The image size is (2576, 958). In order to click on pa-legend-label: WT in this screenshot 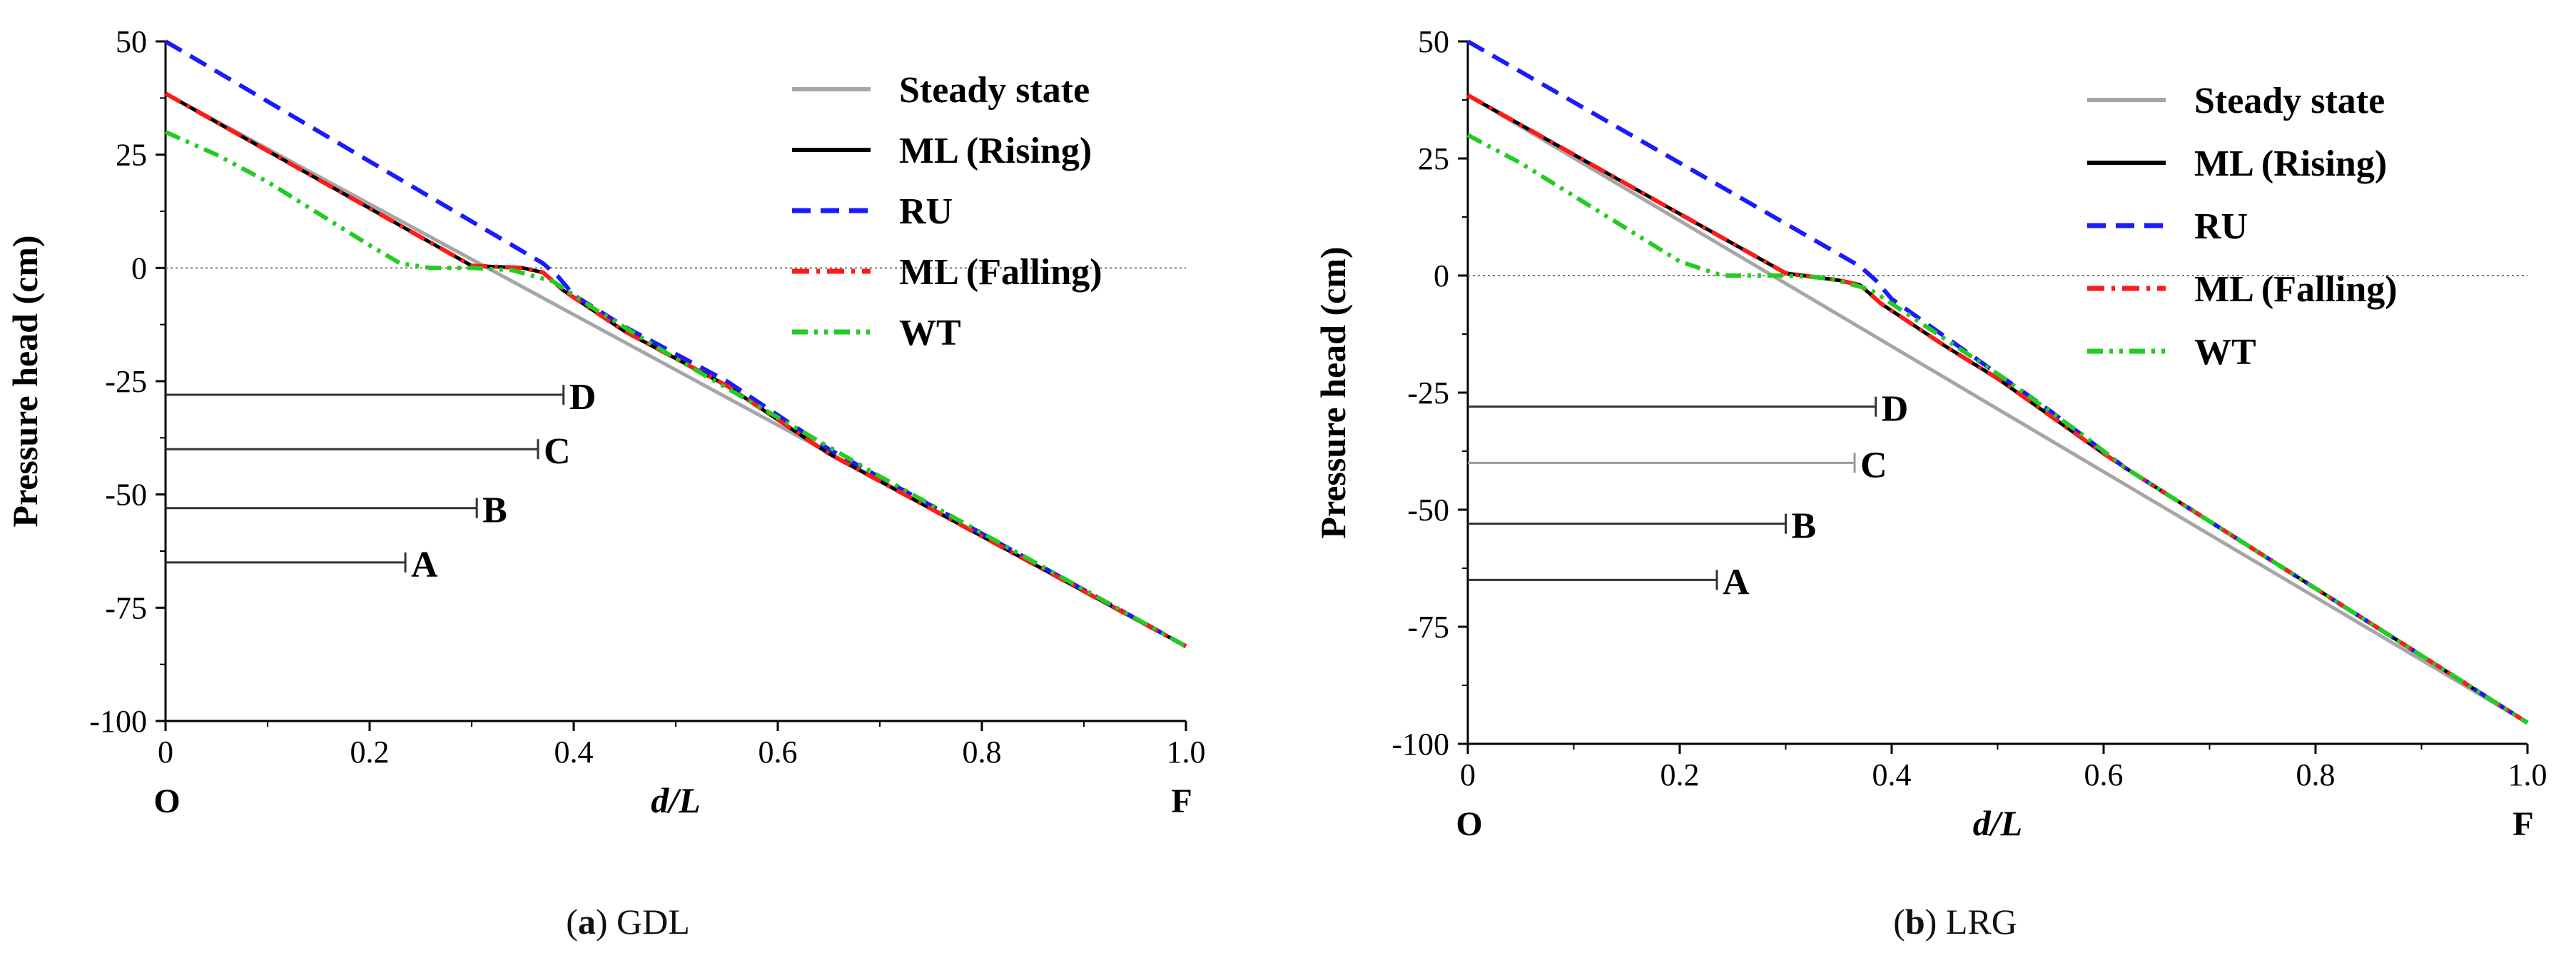, I will do `click(930, 333)`.